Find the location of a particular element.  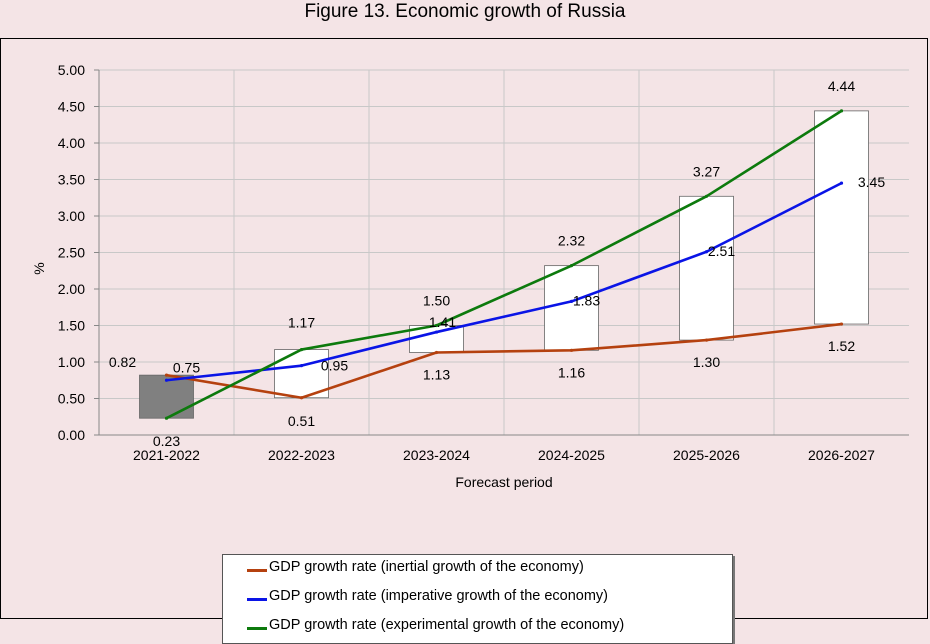

data-label: 1.50 is located at coordinates (436, 301).